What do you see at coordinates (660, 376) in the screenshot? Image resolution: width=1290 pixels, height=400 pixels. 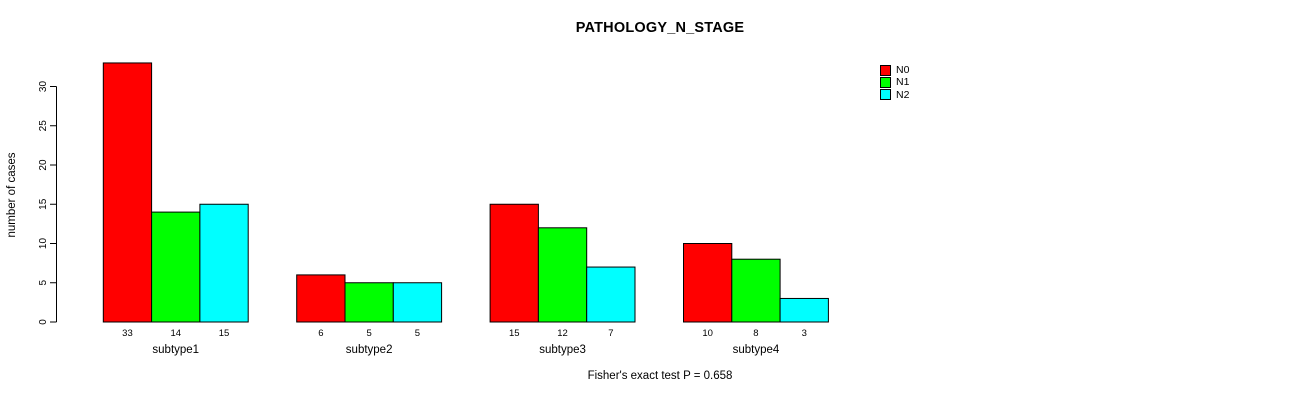 I see `footnote-pvalue: Fisher's exact test P = 0.658` at bounding box center [660, 376].